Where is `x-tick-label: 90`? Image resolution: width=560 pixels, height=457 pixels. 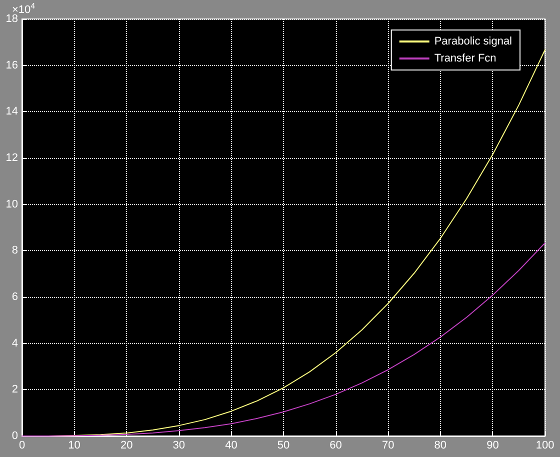
x-tick-label: 90 is located at coordinates (492, 446).